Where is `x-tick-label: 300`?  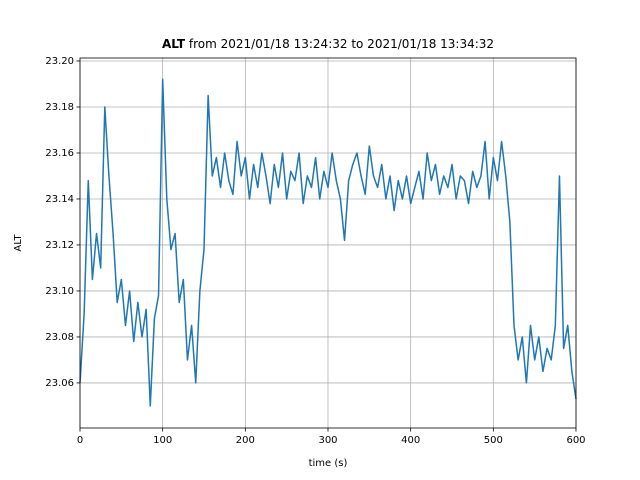
x-tick-label: 300 is located at coordinates (327, 440).